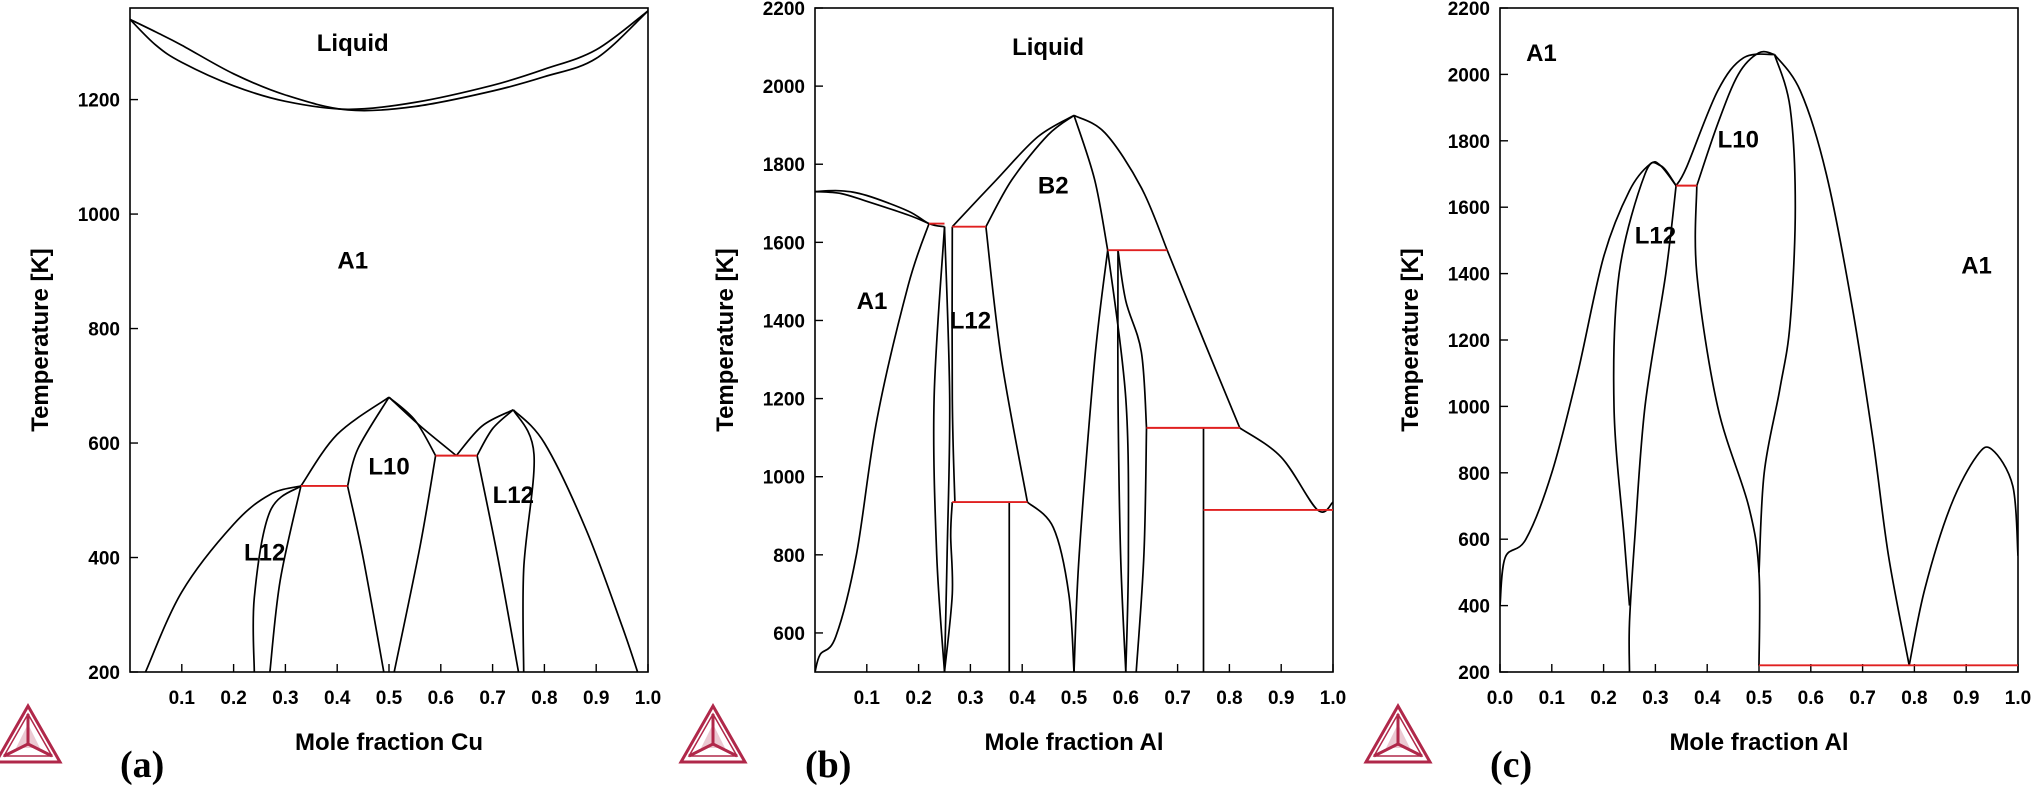 This screenshot has height=800, width=2031. What do you see at coordinates (389, 742) in the screenshot?
I see `x-axis-label: Mole fraction Cu` at bounding box center [389, 742].